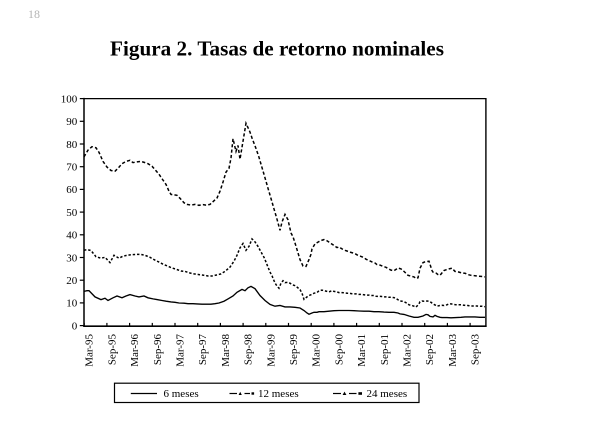  What do you see at coordinates (408, 350) in the screenshot?
I see `svg-text: Mar-02` at bounding box center [408, 350].